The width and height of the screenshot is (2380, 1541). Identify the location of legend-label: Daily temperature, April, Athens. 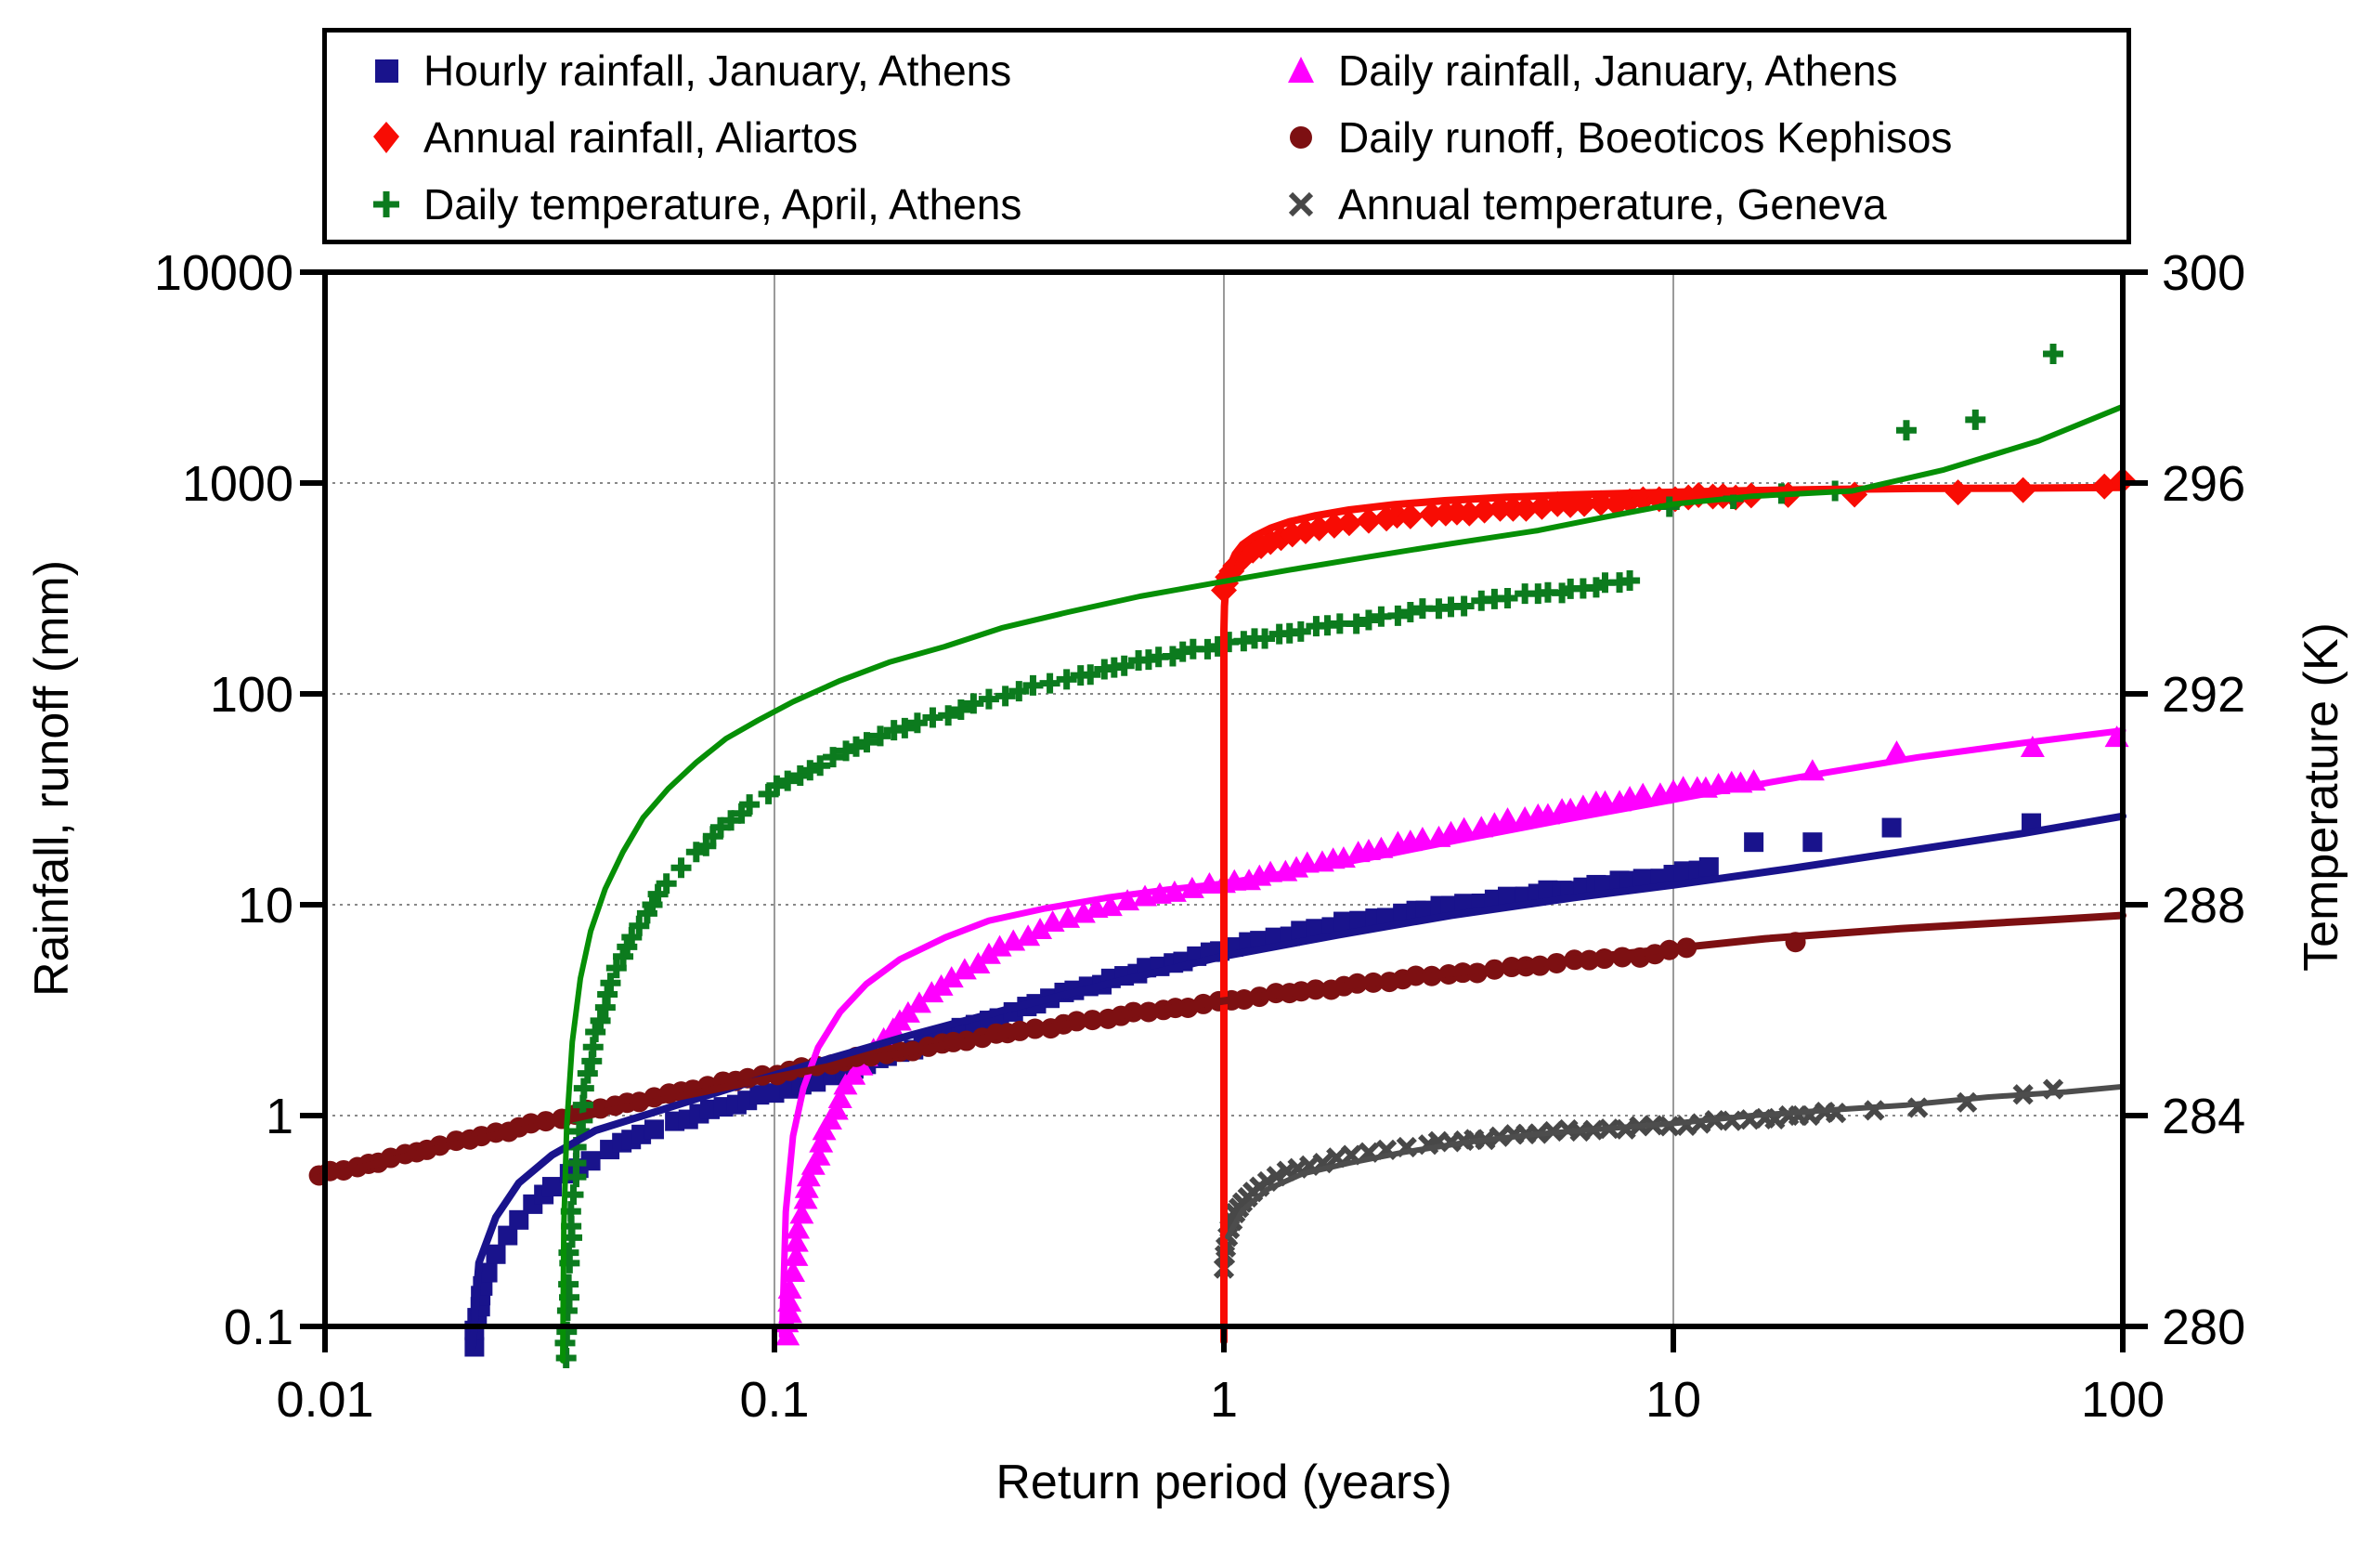
(722, 204).